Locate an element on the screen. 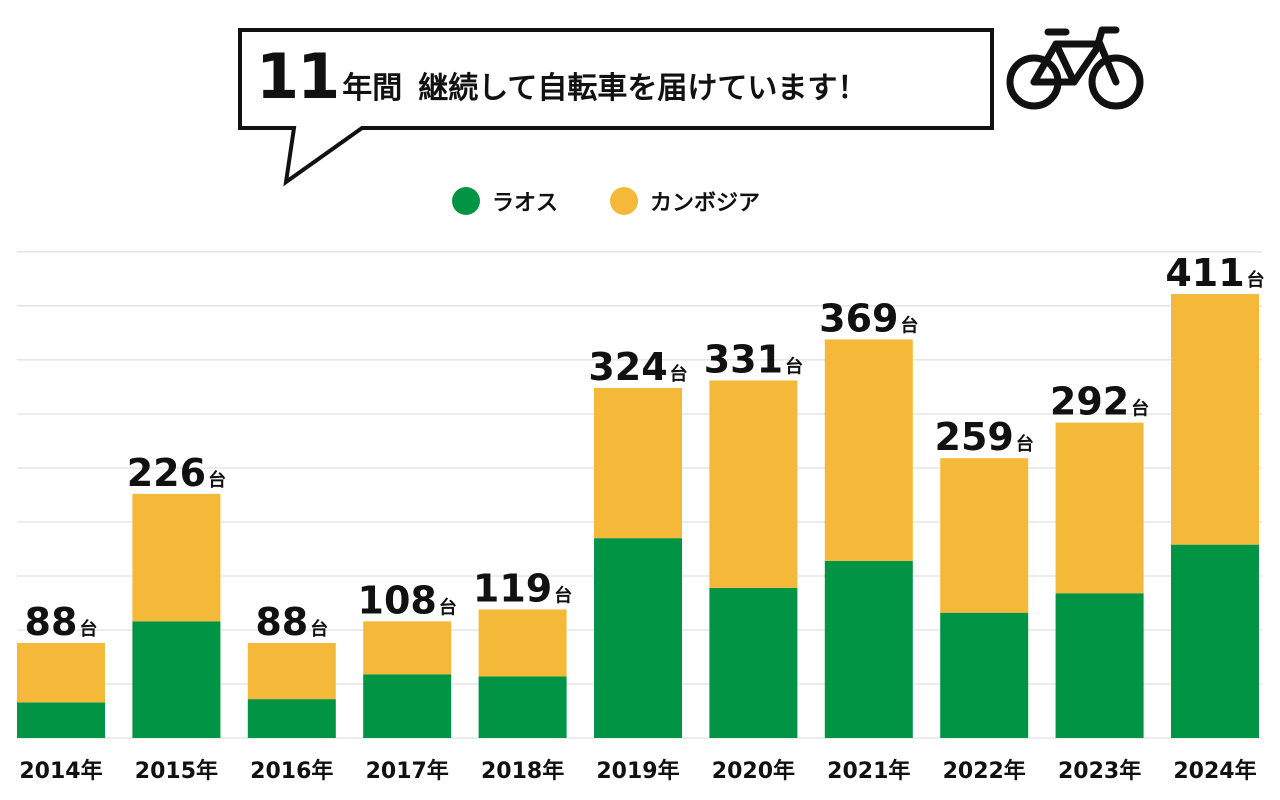 The width and height of the screenshot is (1280, 800). x-tick-label: 2015年 is located at coordinates (176, 771).